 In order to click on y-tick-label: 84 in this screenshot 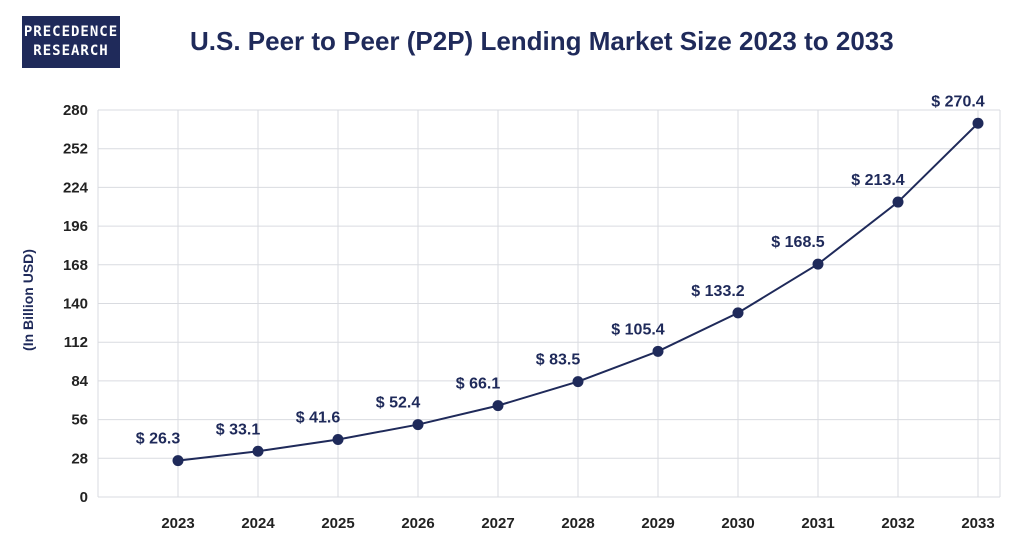, I will do `click(79, 381)`.